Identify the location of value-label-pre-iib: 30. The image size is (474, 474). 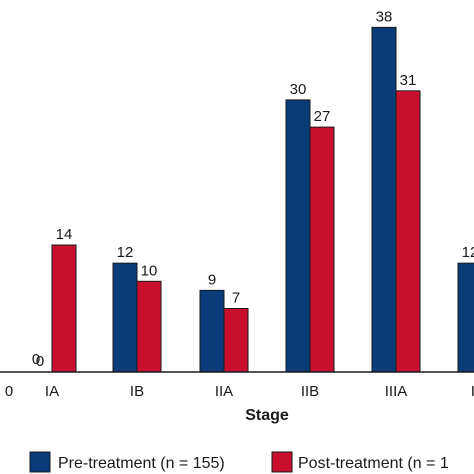
(298, 89).